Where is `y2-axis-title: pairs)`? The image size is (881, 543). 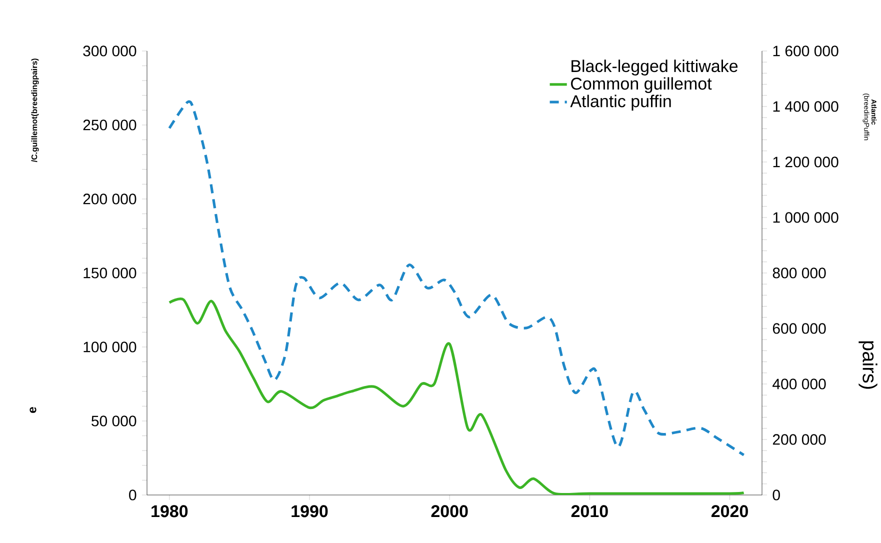 y2-axis-title: pairs) is located at coordinates (868, 365).